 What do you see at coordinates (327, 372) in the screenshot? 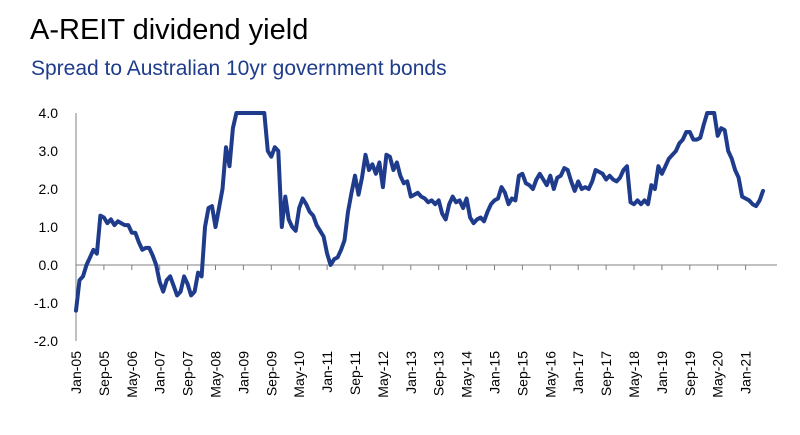
I see `x-tick-label: Jan-11` at bounding box center [327, 372].